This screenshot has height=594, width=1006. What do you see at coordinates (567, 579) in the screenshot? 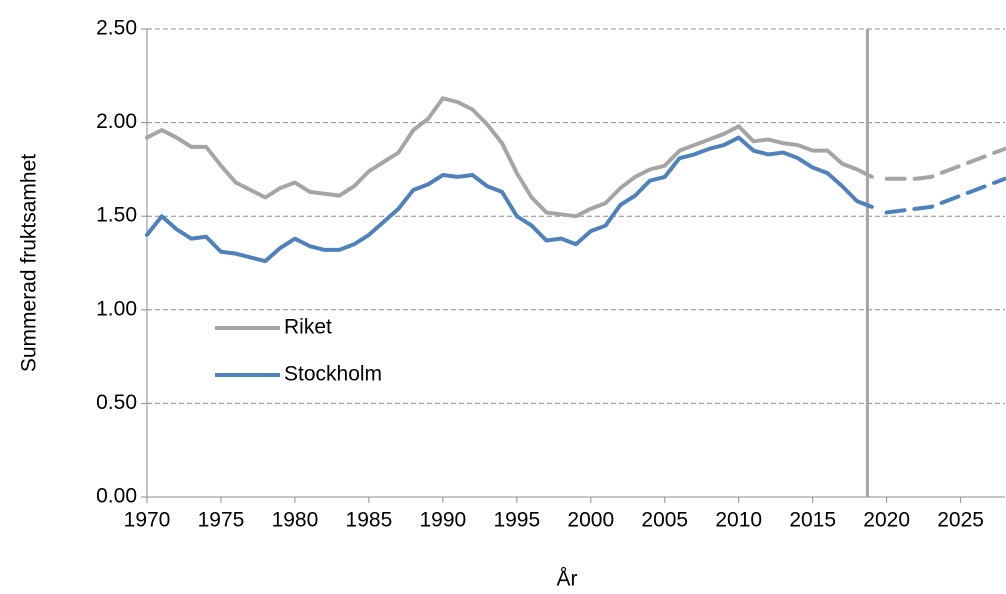
I see `x-axis-label: År` at bounding box center [567, 579].